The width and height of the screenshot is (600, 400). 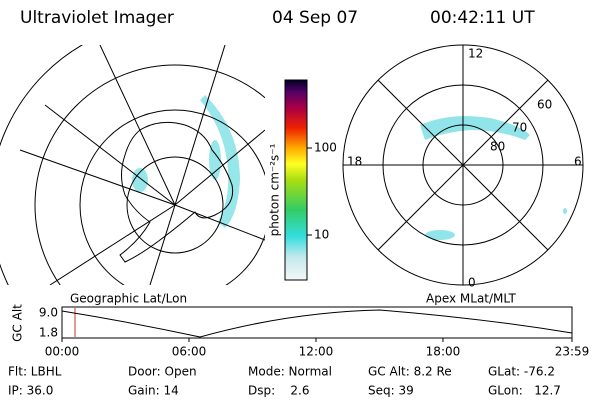 What do you see at coordinates (153, 391) in the screenshot?
I see `status-field: Gain: 14` at bounding box center [153, 391].